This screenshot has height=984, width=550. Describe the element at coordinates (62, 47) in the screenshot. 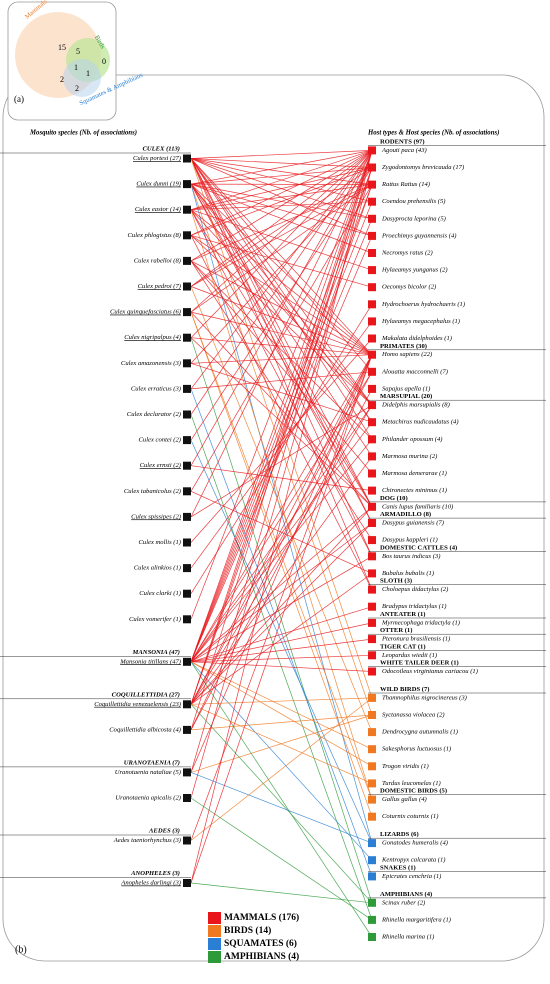

I see `count: 15` at that location.